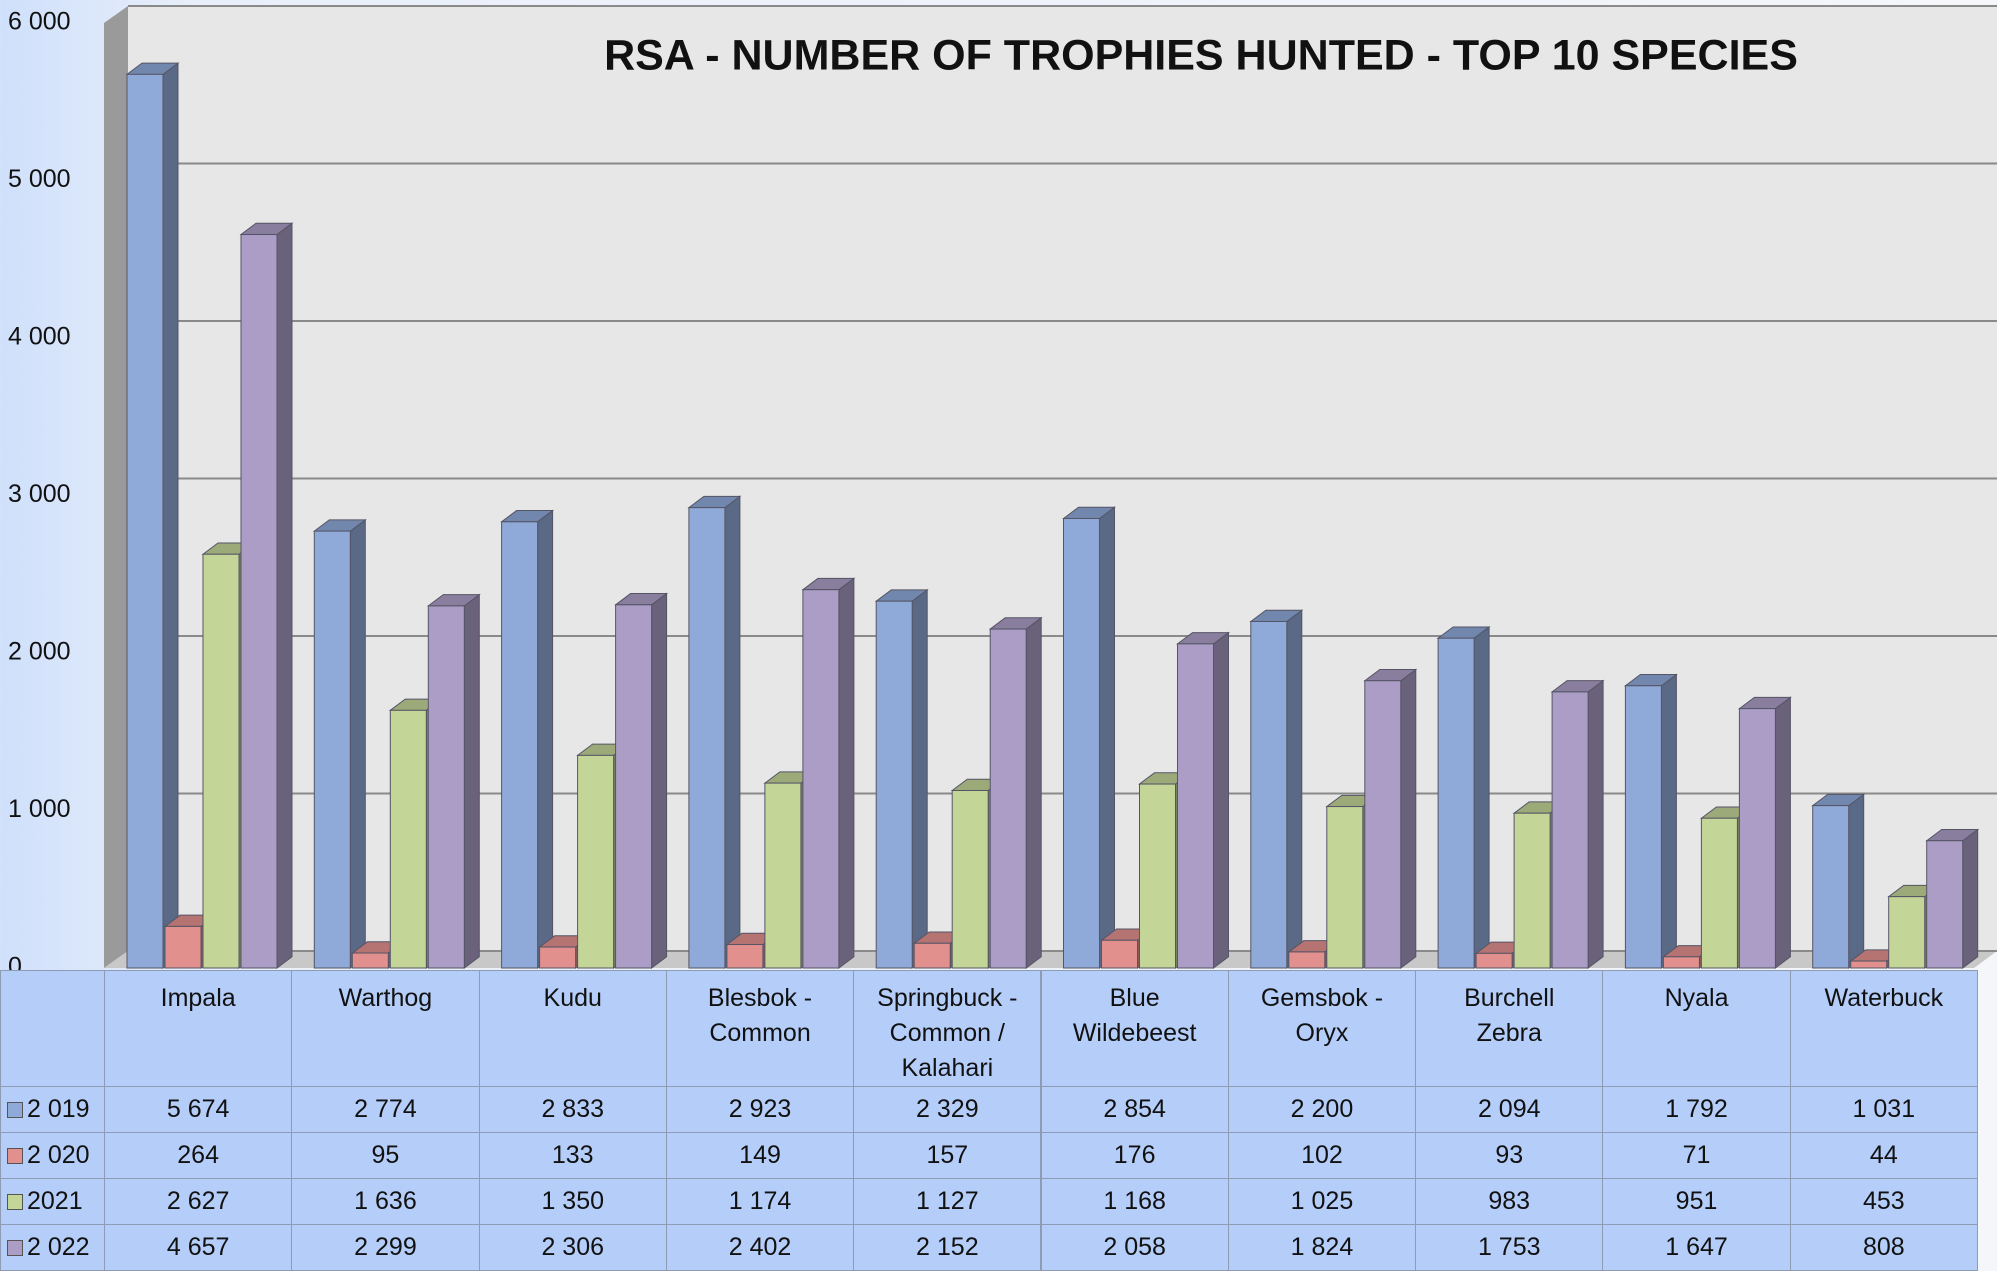 Image resolution: width=1997 pixels, height=1271 pixels. I want to click on data-label: 808, so click(1883, 1247).